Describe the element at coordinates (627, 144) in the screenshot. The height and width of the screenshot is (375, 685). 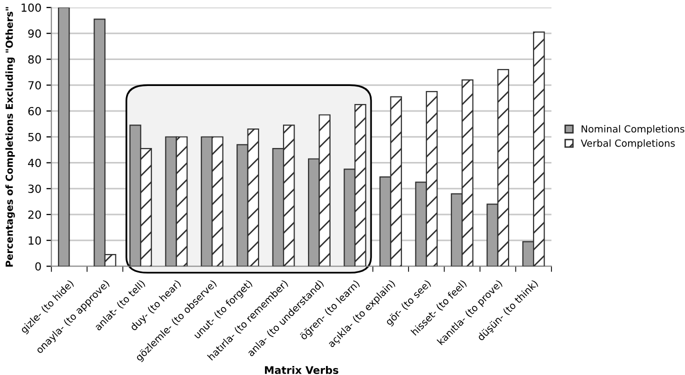
I see `legend-label: Verbal Completions` at that location.